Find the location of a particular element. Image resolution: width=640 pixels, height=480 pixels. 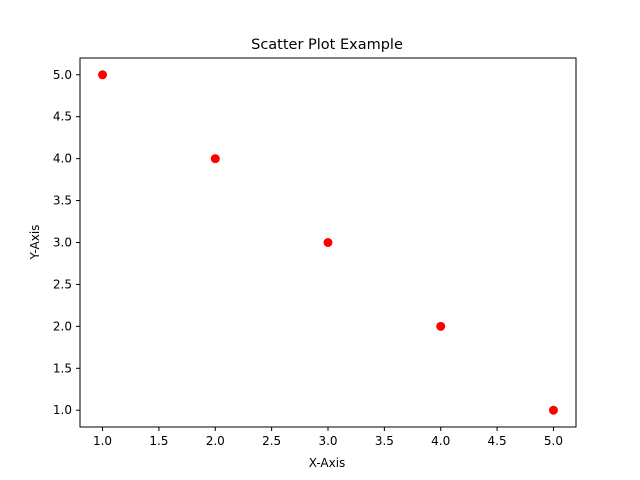

y-tick-label: 2.0 is located at coordinates (62, 326).